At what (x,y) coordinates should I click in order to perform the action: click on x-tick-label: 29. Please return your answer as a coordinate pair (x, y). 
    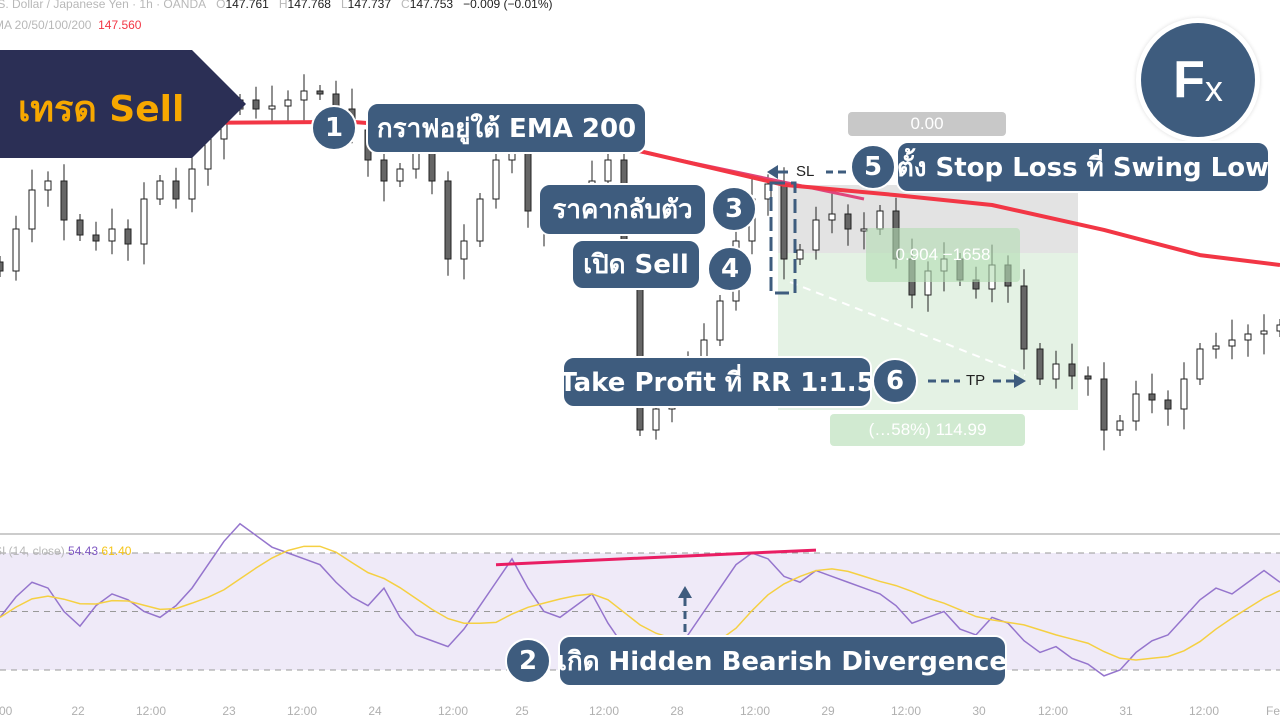
    Looking at the image, I should click on (828, 711).